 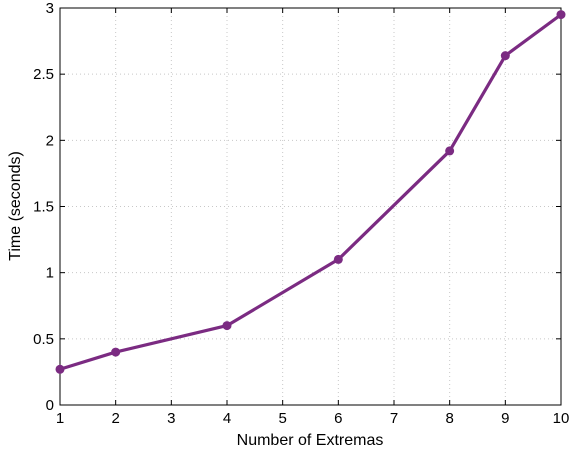 What do you see at coordinates (338, 418) in the screenshot?
I see `x-tick-label: 6` at bounding box center [338, 418].